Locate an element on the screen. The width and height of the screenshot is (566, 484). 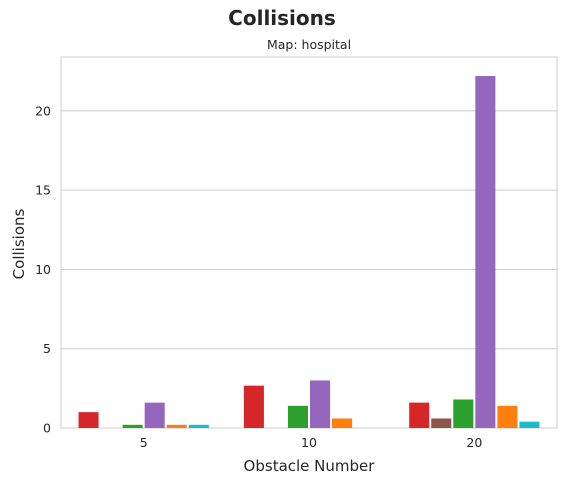
x-axis-label: Obstacle Number is located at coordinates (310, 466).